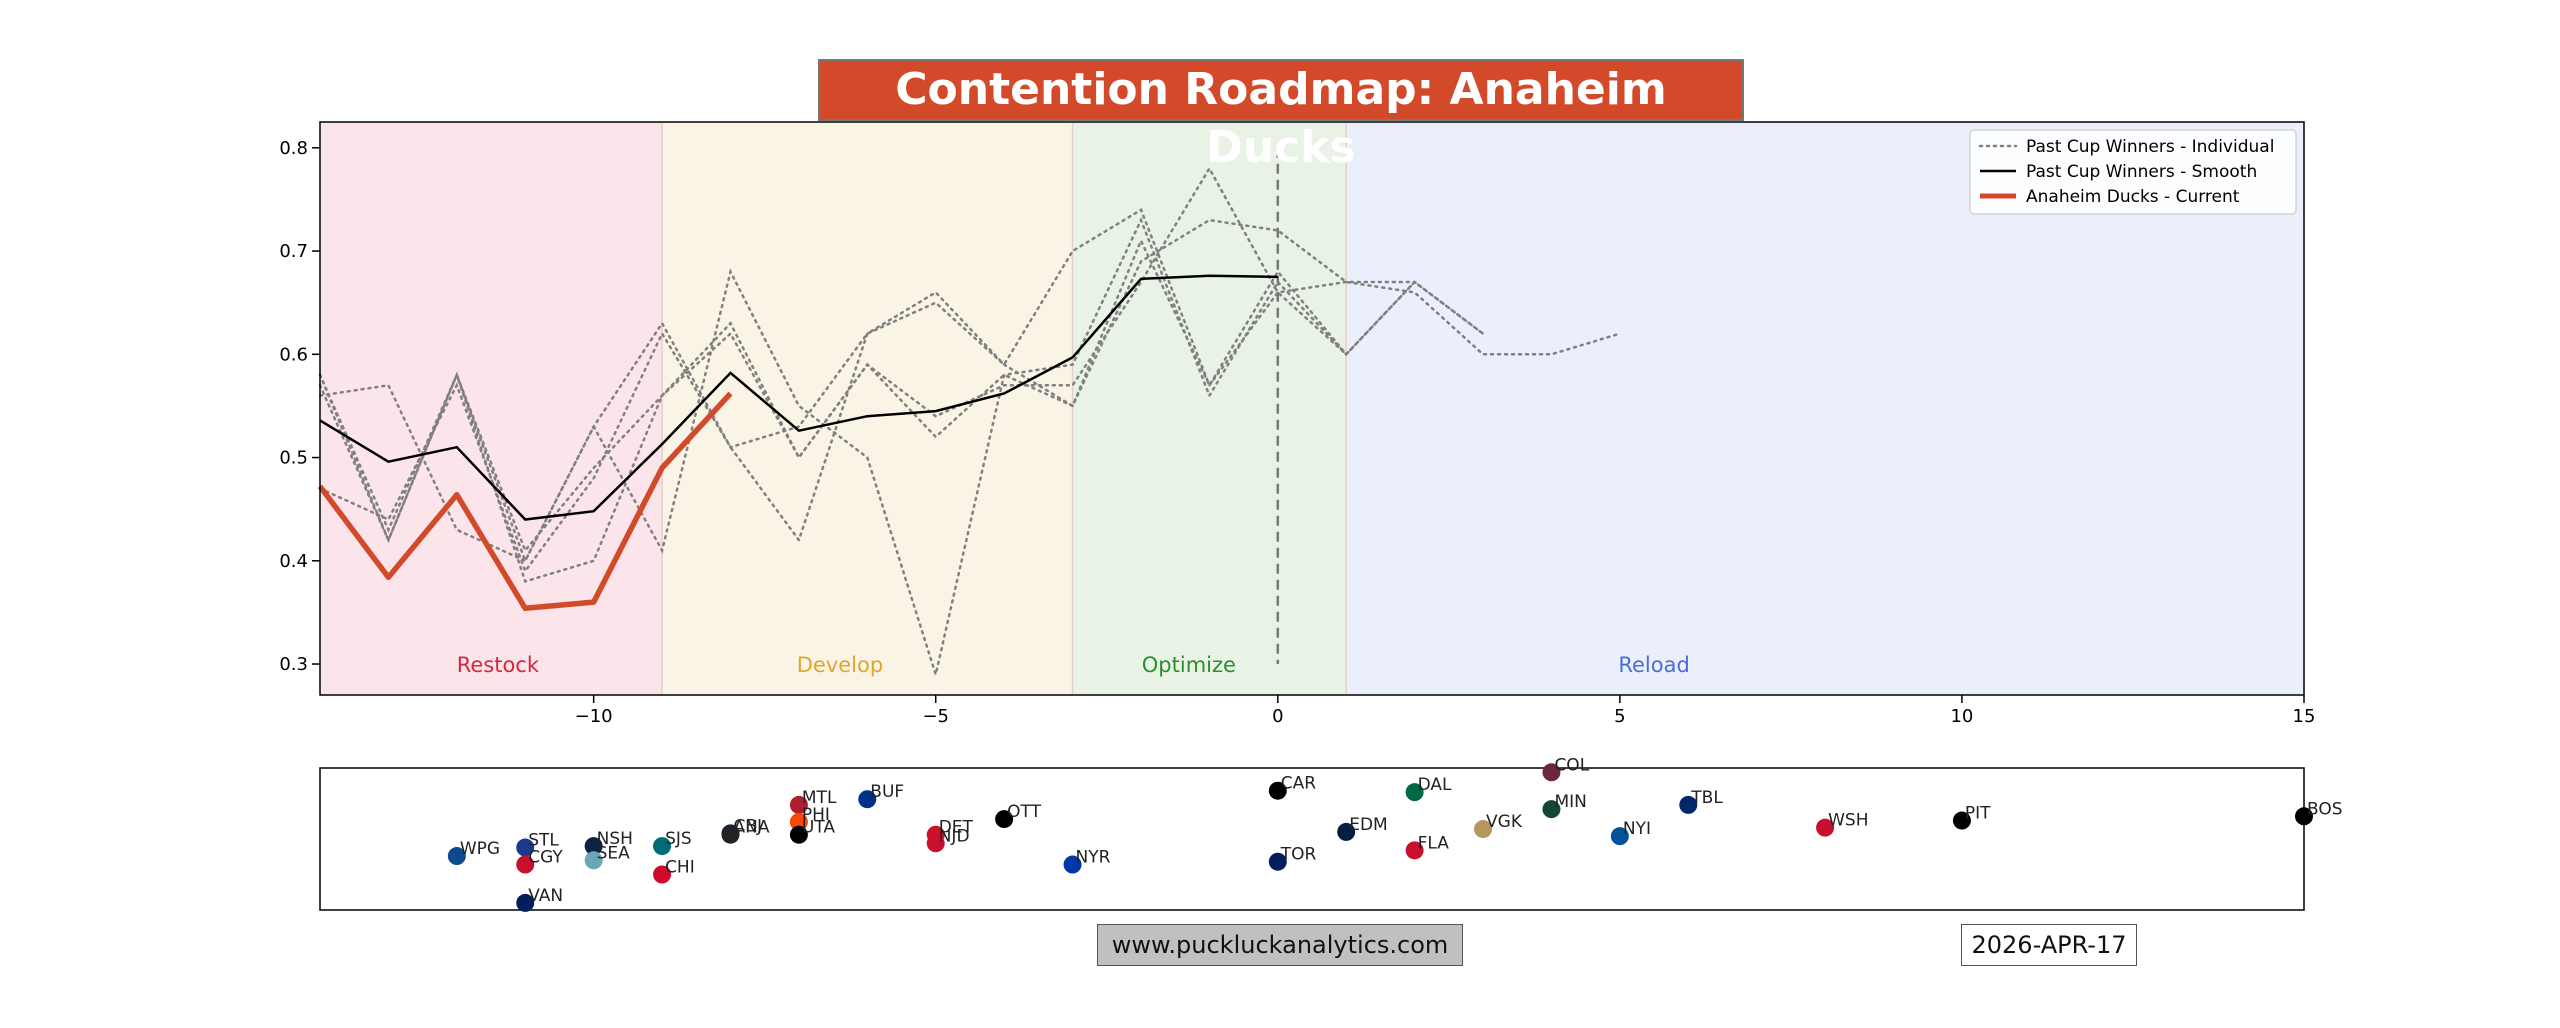 This screenshot has height=1028, width=2560. I want to click on phase-band-restock, so click(491, 408).